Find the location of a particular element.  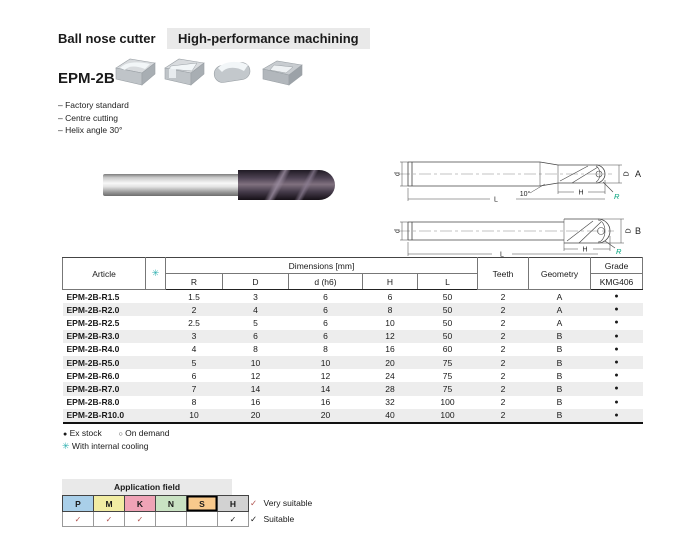

h-cell: 24 is located at coordinates (390, 375).